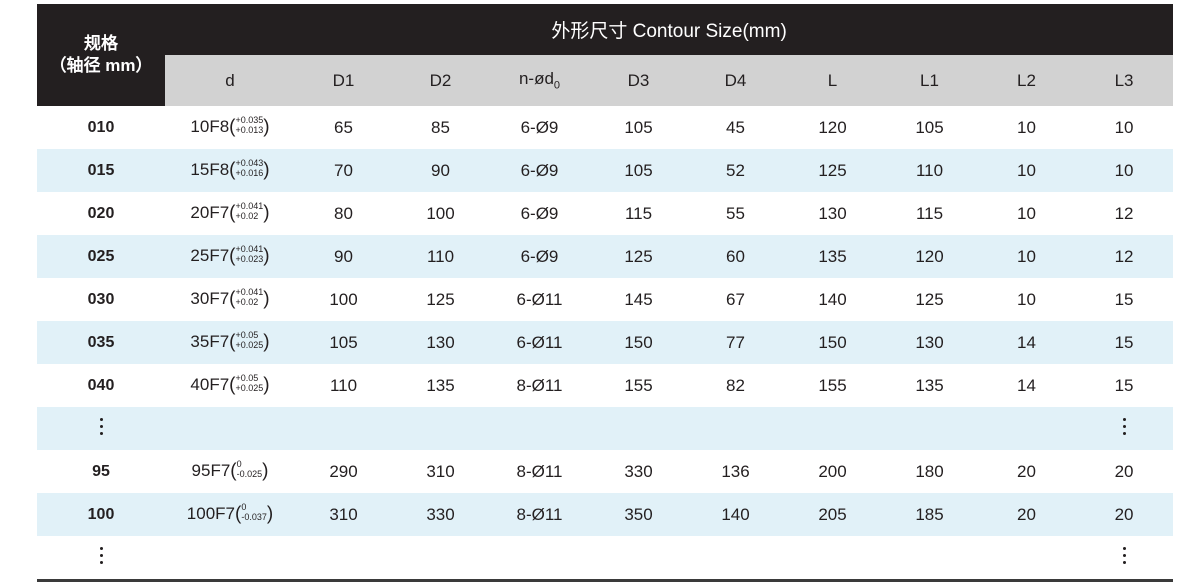 Image resolution: width=1200 pixels, height=588 pixels. I want to click on cell-D3: 125, so click(638, 256).